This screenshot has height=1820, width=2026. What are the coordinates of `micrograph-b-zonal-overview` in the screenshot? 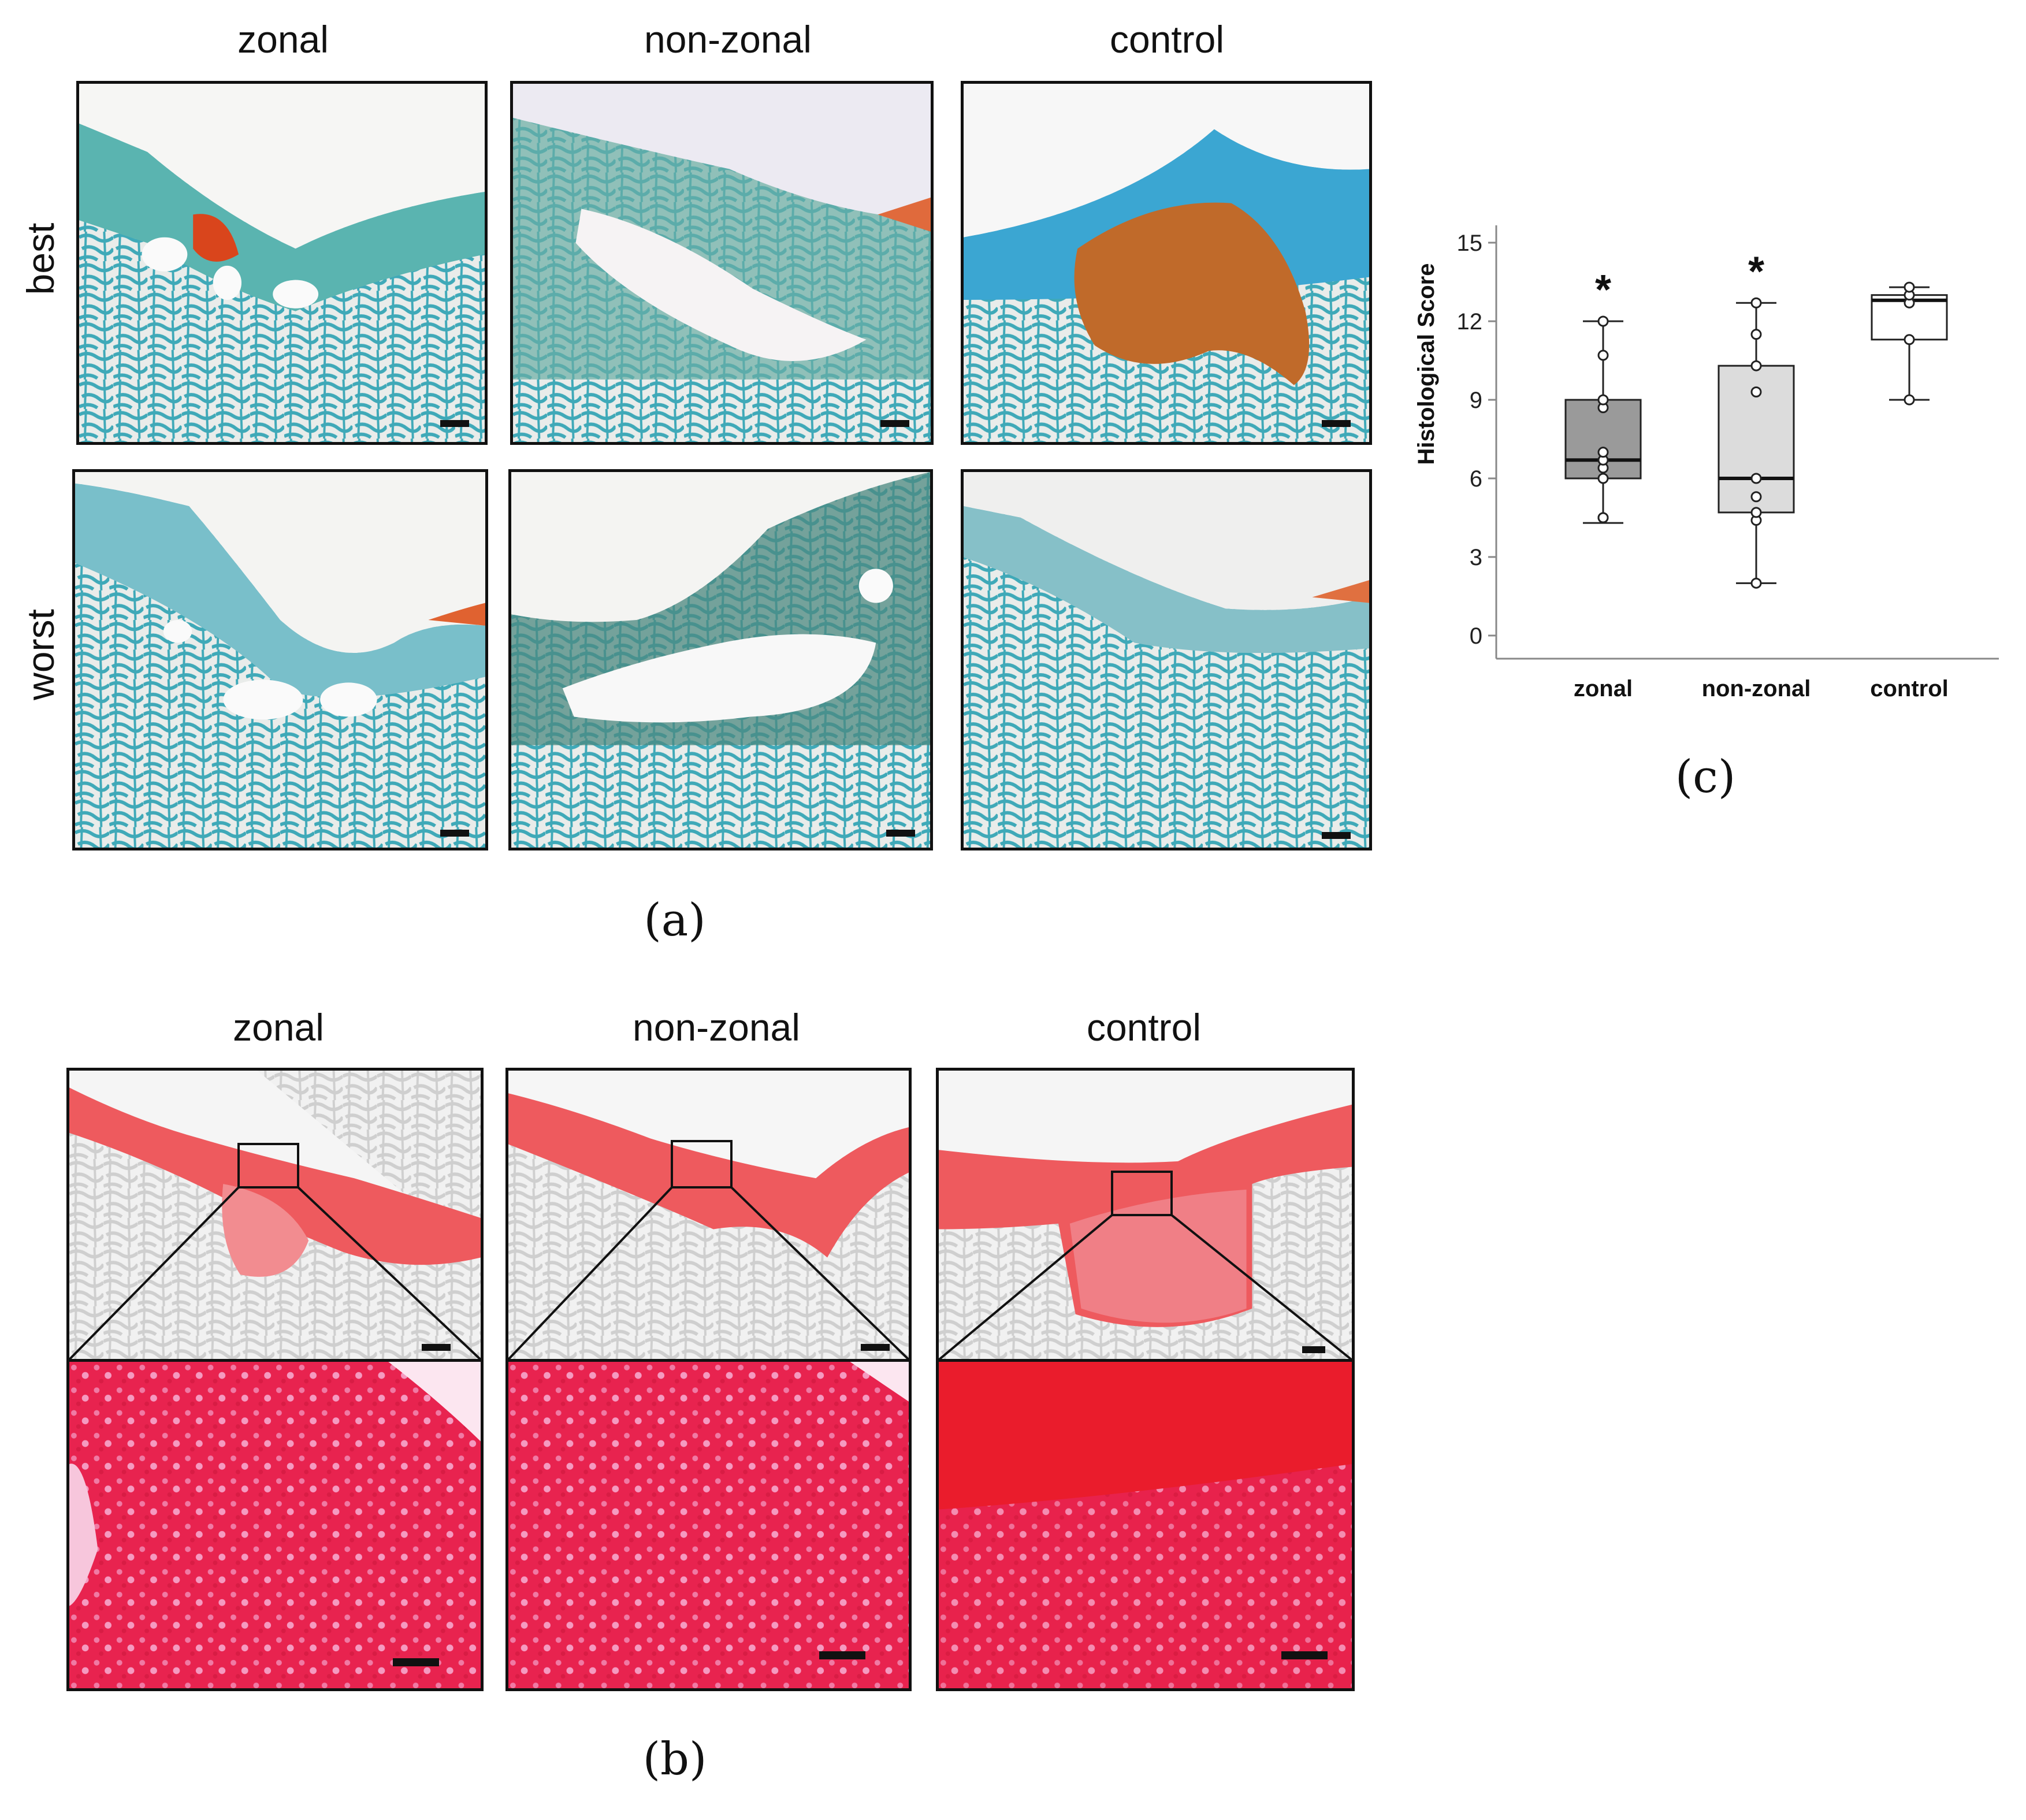 It's located at (275, 1215).